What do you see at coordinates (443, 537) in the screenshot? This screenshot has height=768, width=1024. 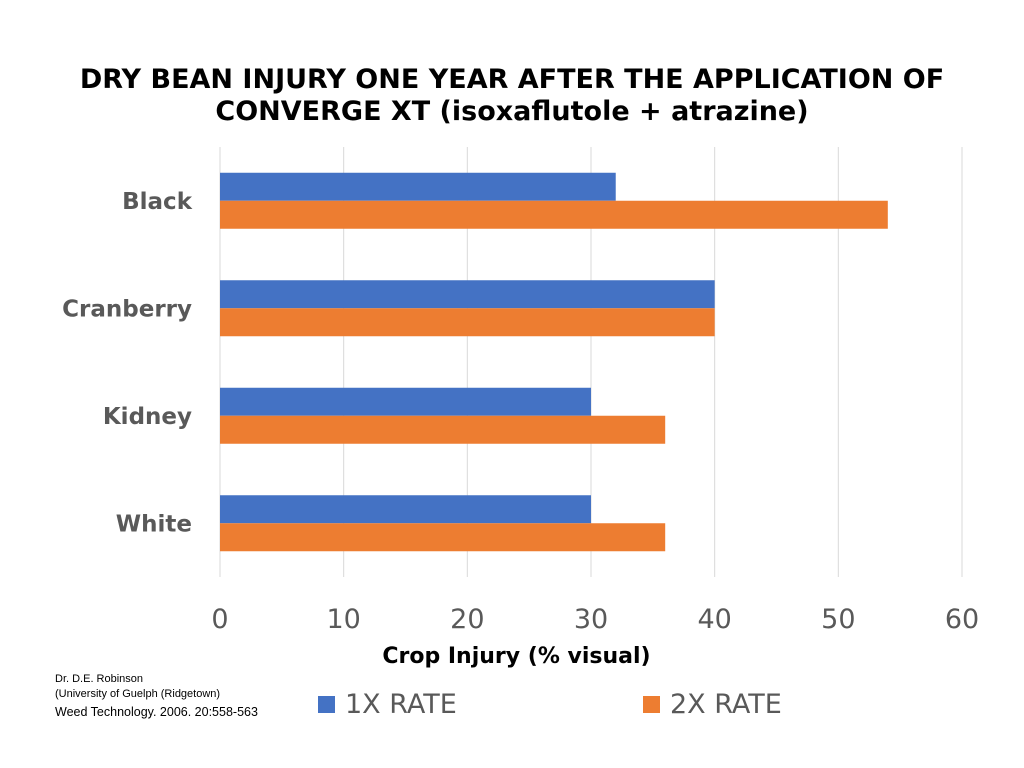 I see `bar-white-2x-rate` at bounding box center [443, 537].